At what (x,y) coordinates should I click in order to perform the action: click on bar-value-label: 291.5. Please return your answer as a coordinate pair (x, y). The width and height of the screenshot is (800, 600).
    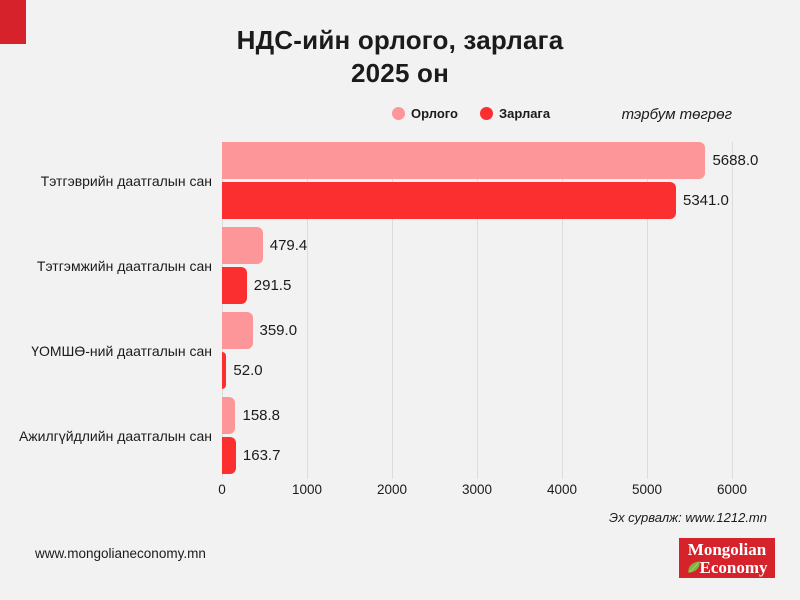
    Looking at the image, I should click on (272, 285).